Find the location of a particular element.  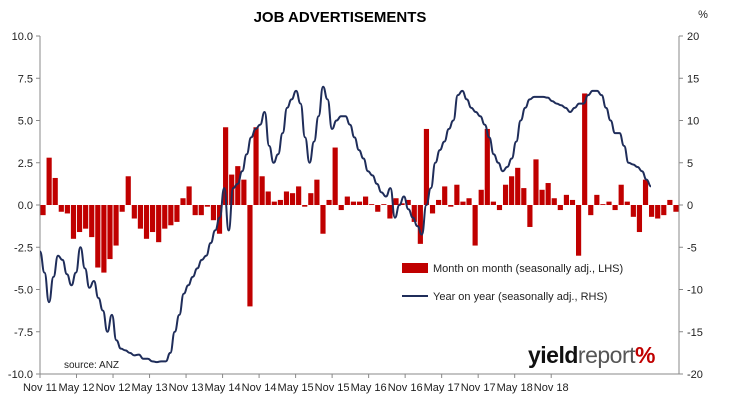

left-tick-label: -2.5 is located at coordinates (23, 248).